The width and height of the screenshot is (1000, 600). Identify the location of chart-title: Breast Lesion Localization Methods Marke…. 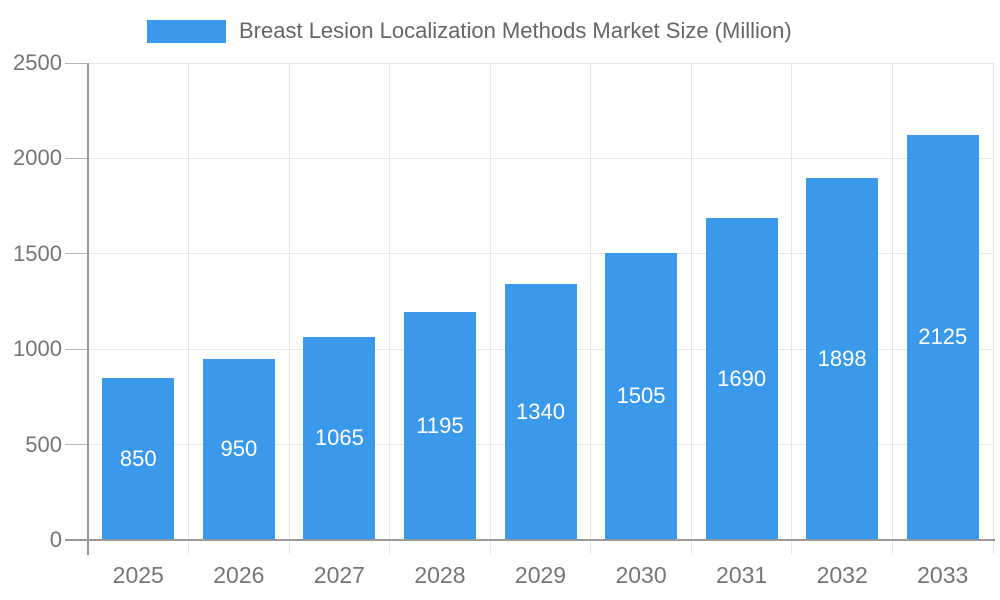
(515, 30).